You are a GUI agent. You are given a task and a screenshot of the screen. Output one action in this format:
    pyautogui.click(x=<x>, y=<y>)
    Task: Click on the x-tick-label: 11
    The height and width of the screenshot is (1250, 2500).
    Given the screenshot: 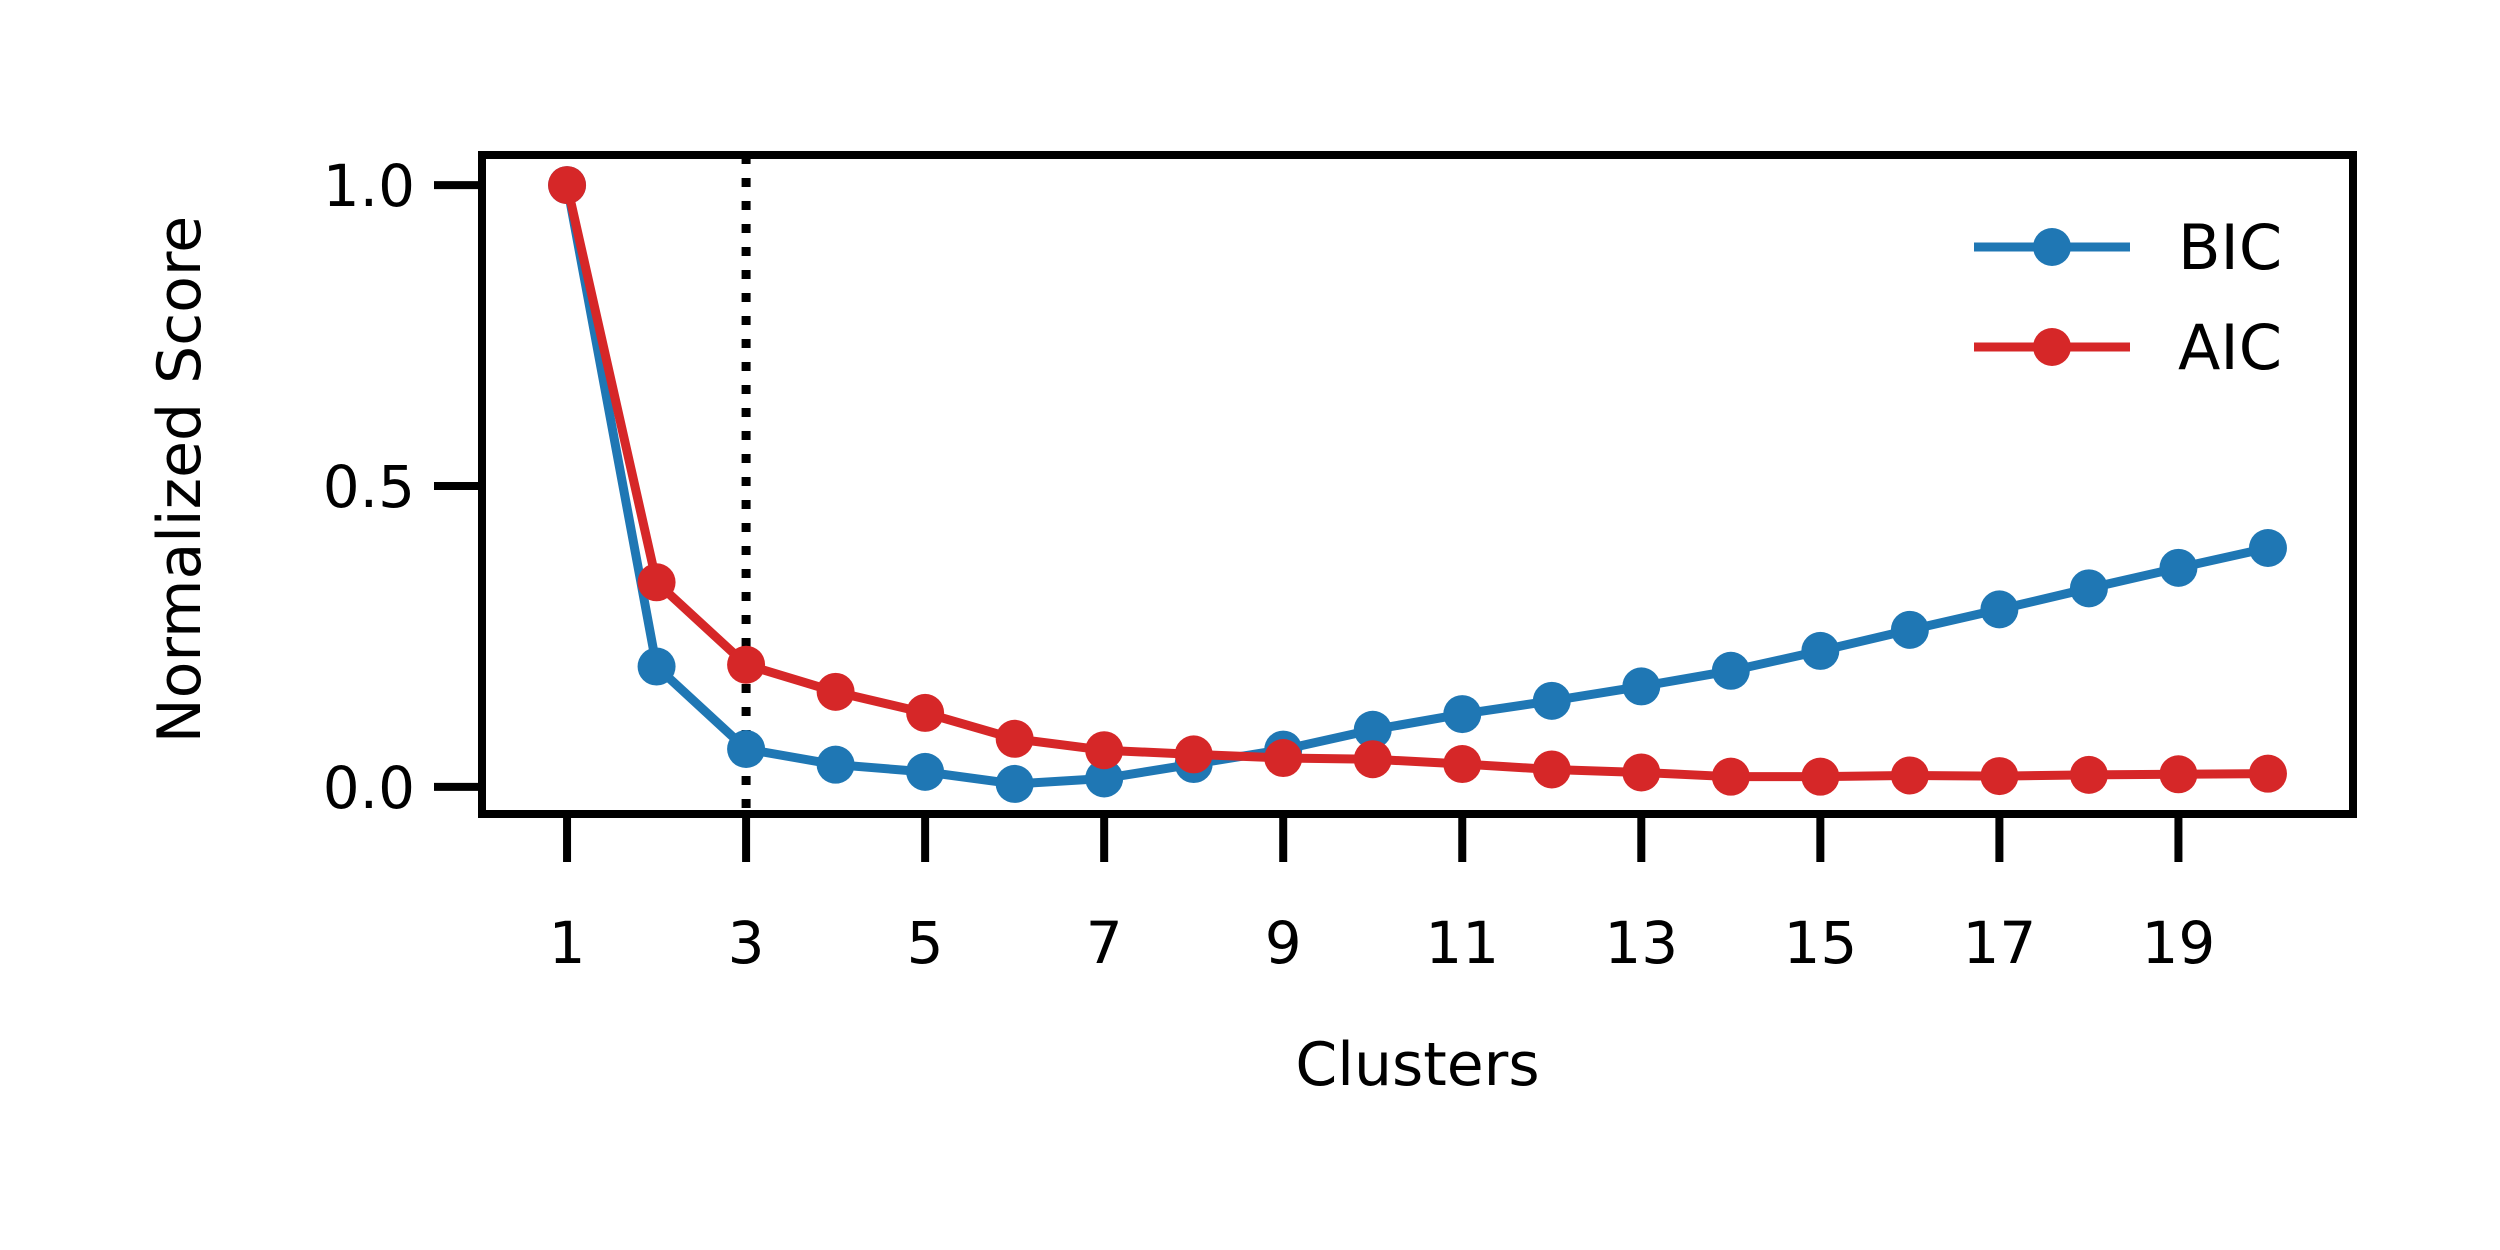 What is the action you would take?
    pyautogui.click(x=1462, y=943)
    